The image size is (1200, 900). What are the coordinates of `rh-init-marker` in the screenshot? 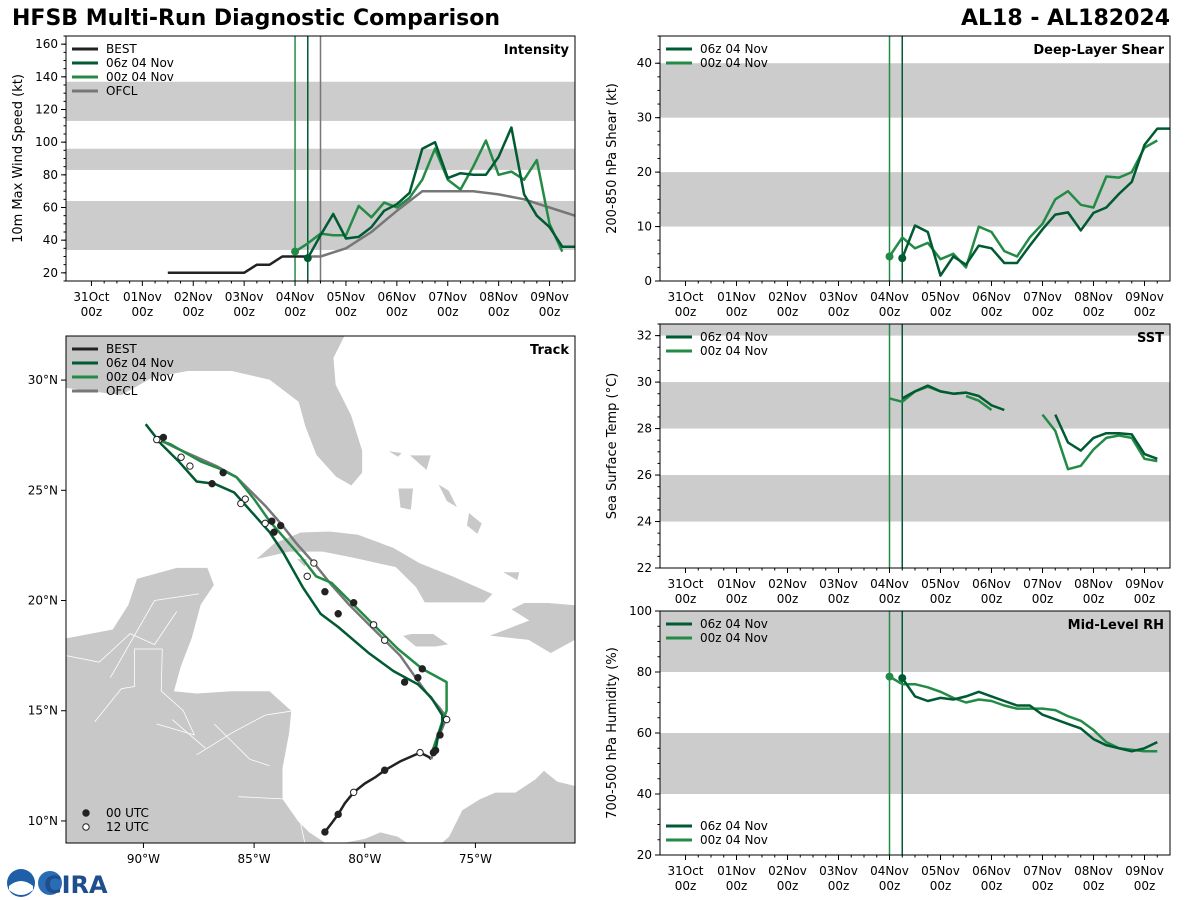 It's located at (889, 676).